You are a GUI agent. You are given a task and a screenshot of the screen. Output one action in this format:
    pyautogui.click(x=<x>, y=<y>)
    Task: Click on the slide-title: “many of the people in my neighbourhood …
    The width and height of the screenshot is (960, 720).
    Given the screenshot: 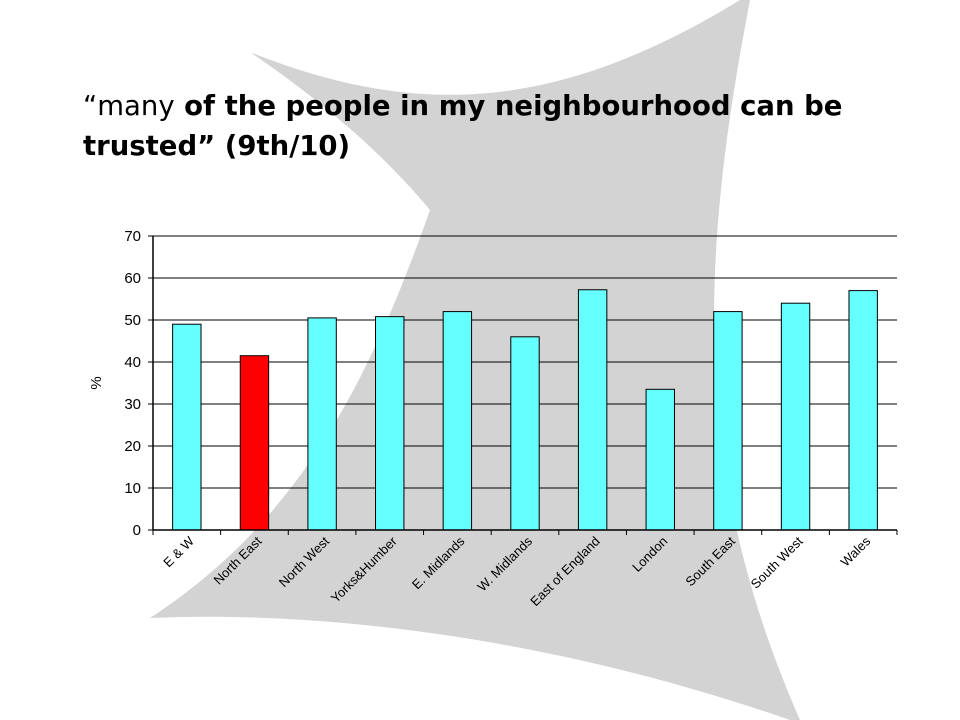 What is the action you would take?
    pyautogui.click(x=503, y=126)
    